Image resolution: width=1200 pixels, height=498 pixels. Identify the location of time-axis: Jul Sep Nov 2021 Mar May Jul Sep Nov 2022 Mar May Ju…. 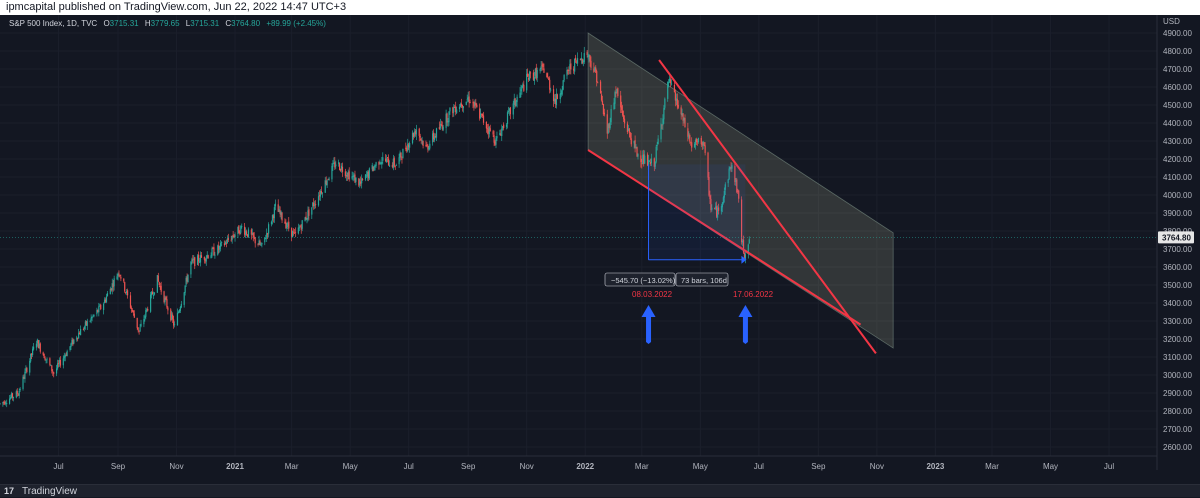
(578, 463).